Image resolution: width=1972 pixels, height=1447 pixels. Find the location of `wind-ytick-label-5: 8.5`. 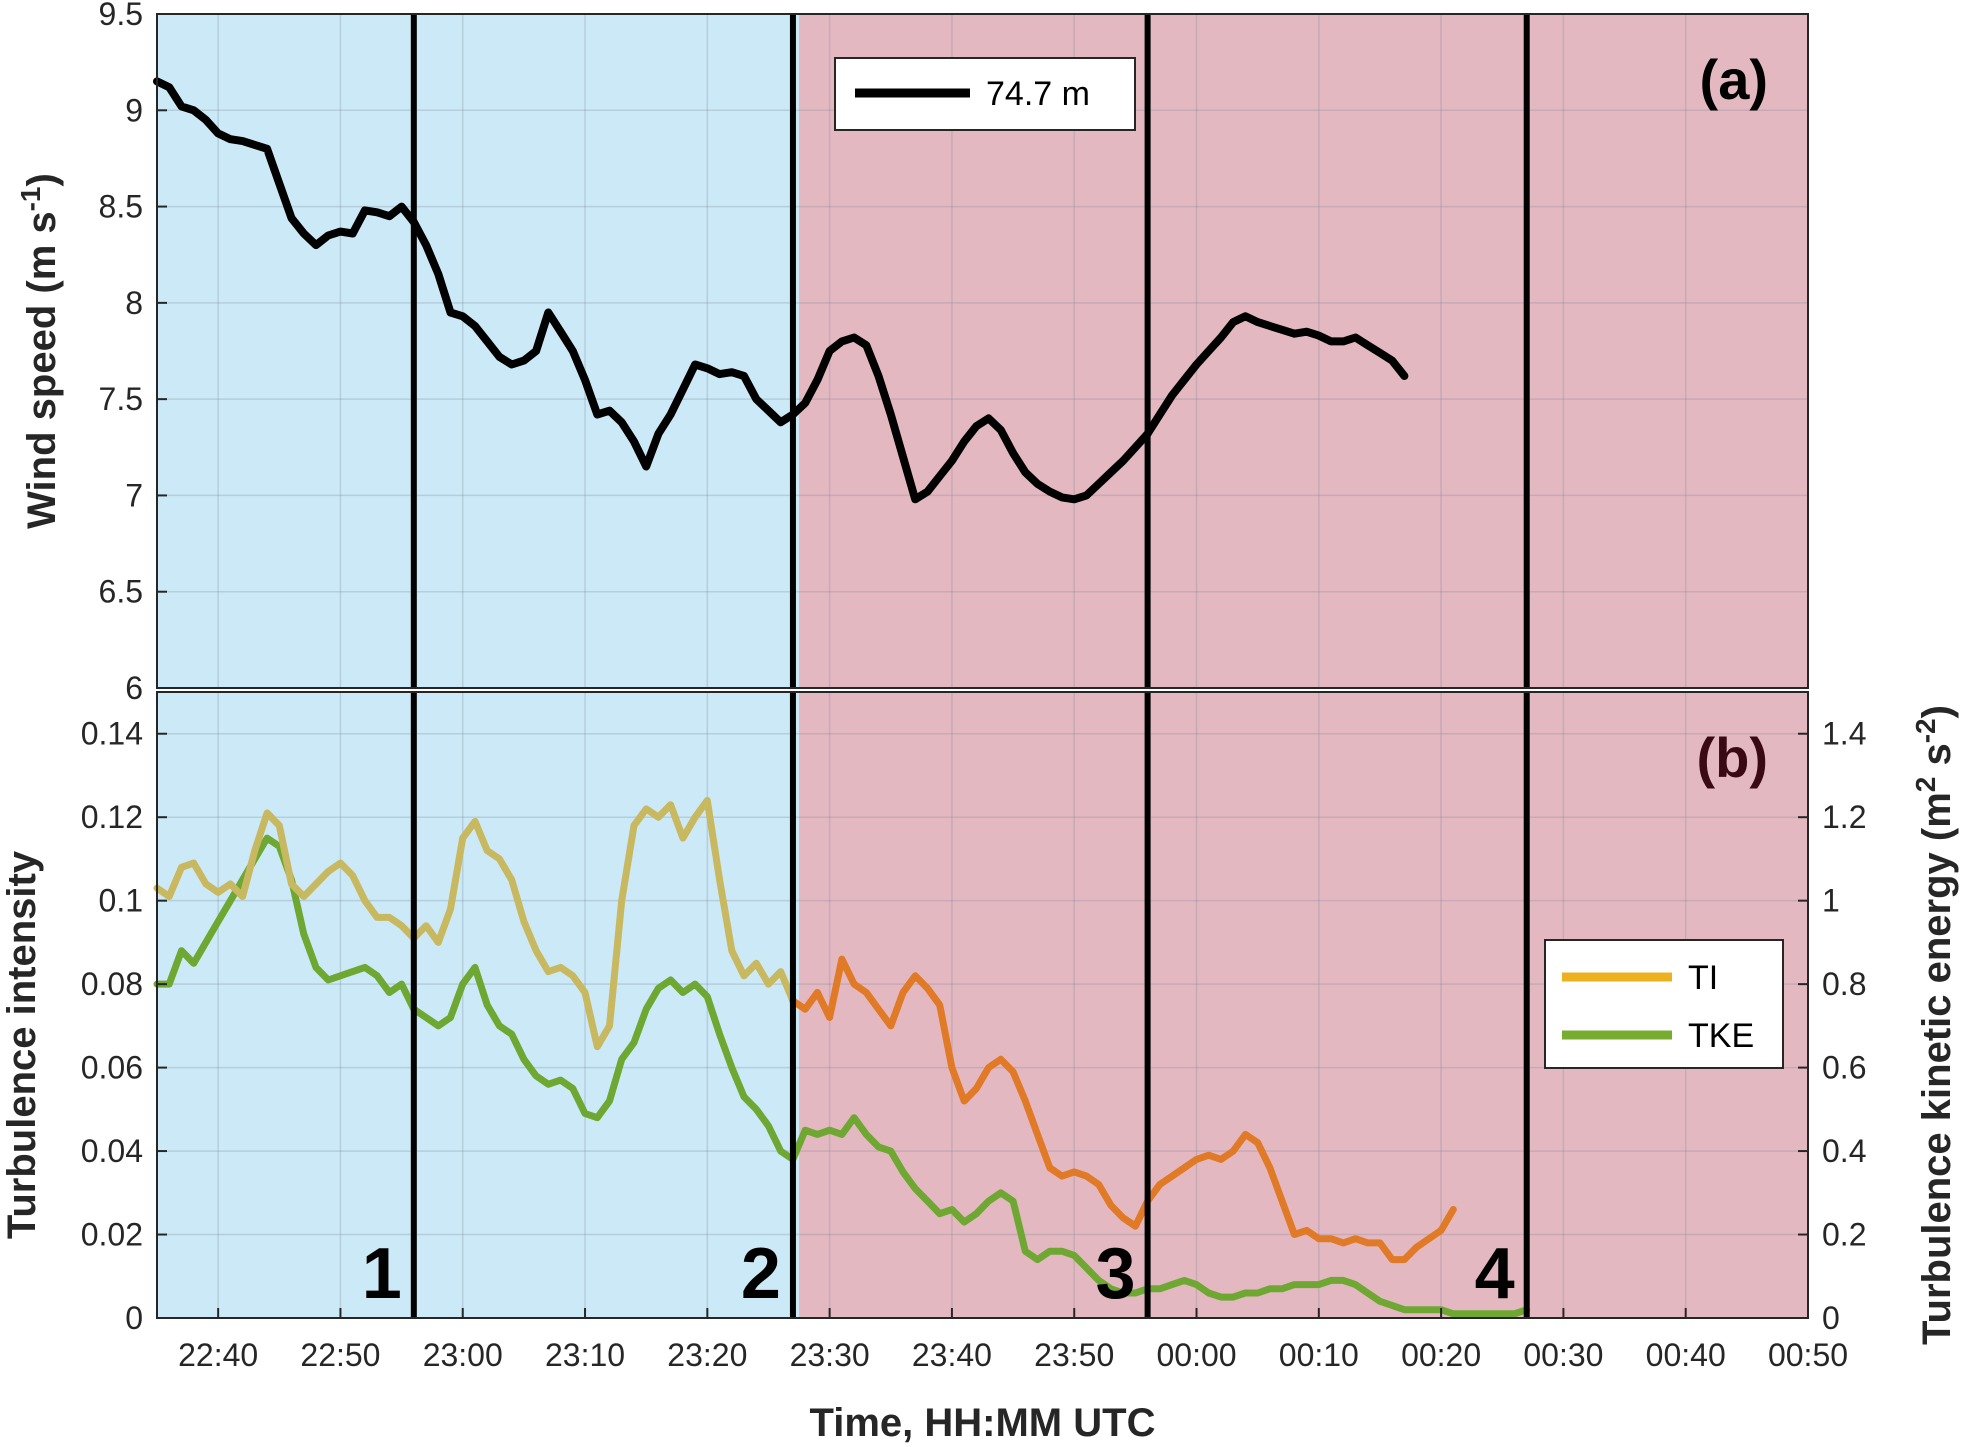

wind-ytick-label-5: 8.5 is located at coordinates (121, 207).